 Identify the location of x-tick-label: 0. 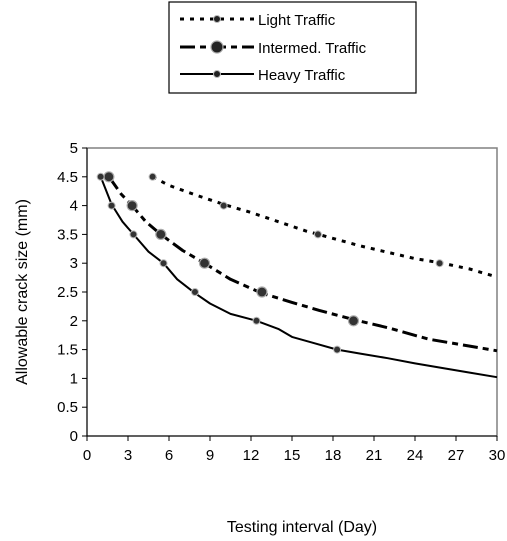
(87, 455).